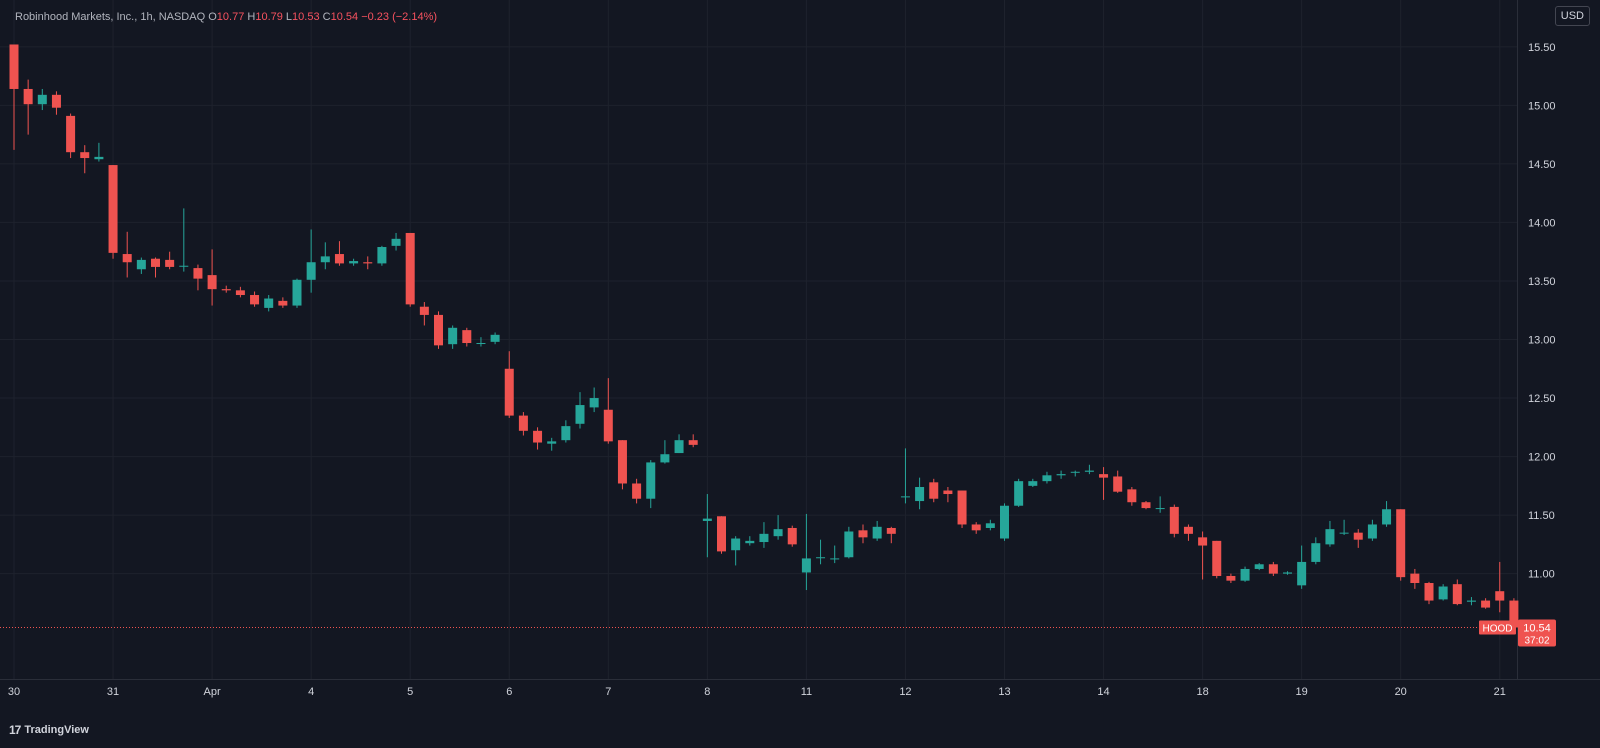 The image size is (1600, 748). I want to click on countdown-label: 37:02, so click(1536, 640).